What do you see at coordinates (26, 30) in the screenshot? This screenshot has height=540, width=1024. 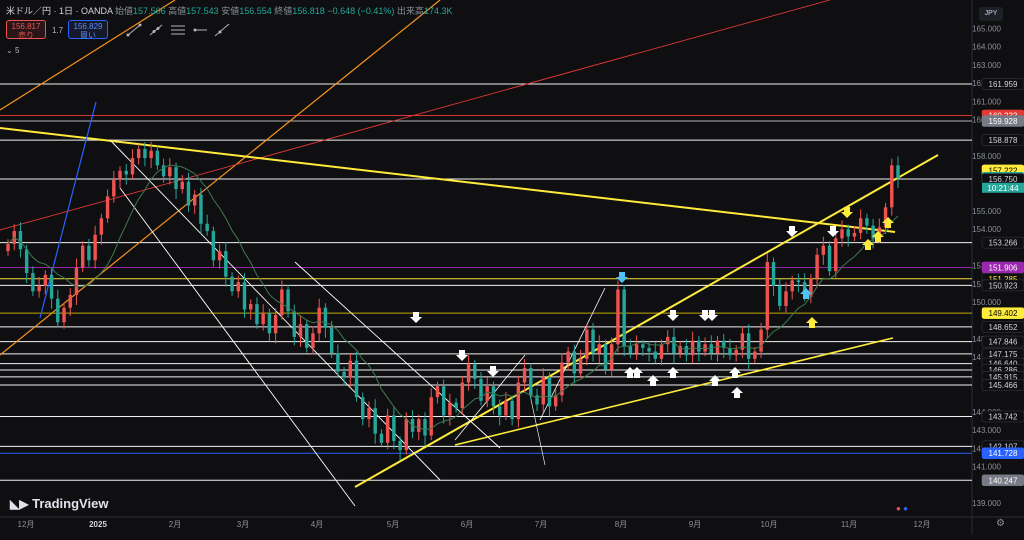 I see `sell-button: 156.817 売り` at bounding box center [26, 30].